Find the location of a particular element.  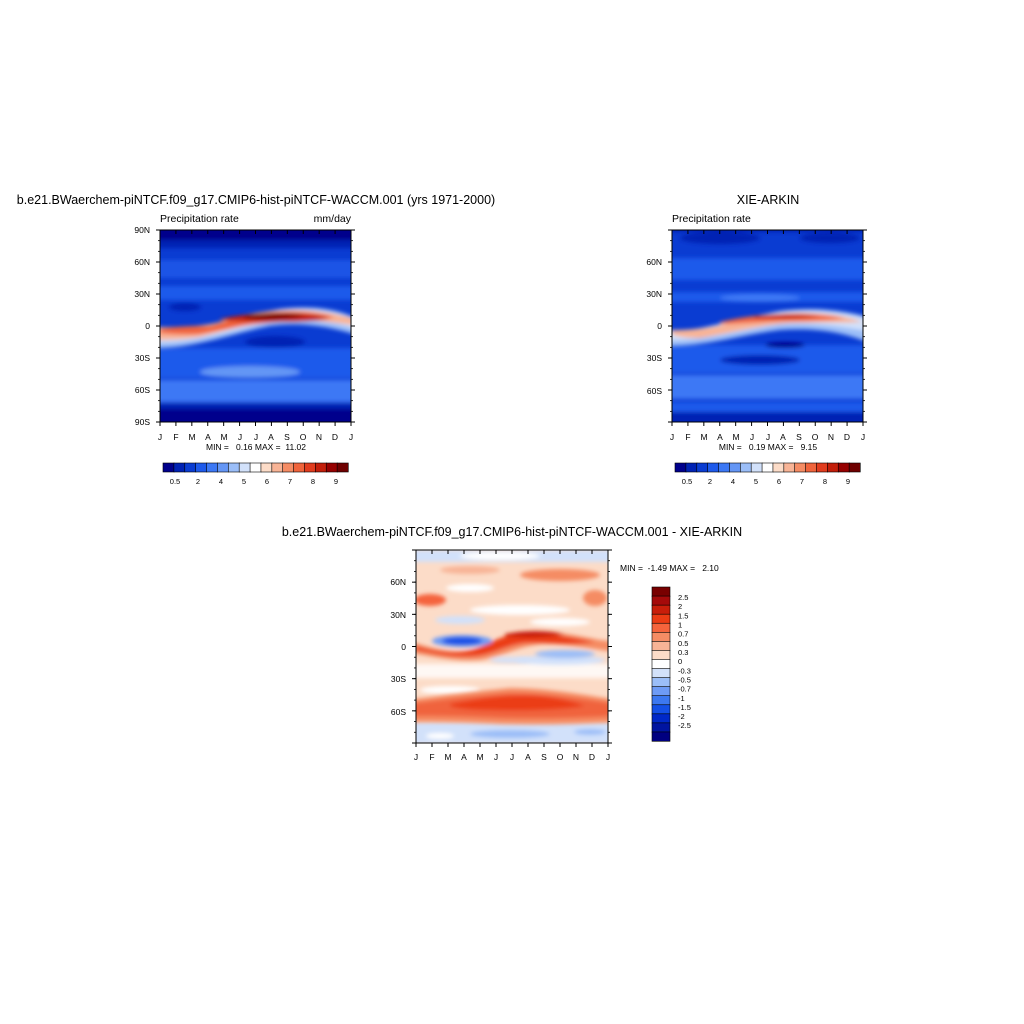

colorbar-obs-label: 7 is located at coordinates (802, 481).